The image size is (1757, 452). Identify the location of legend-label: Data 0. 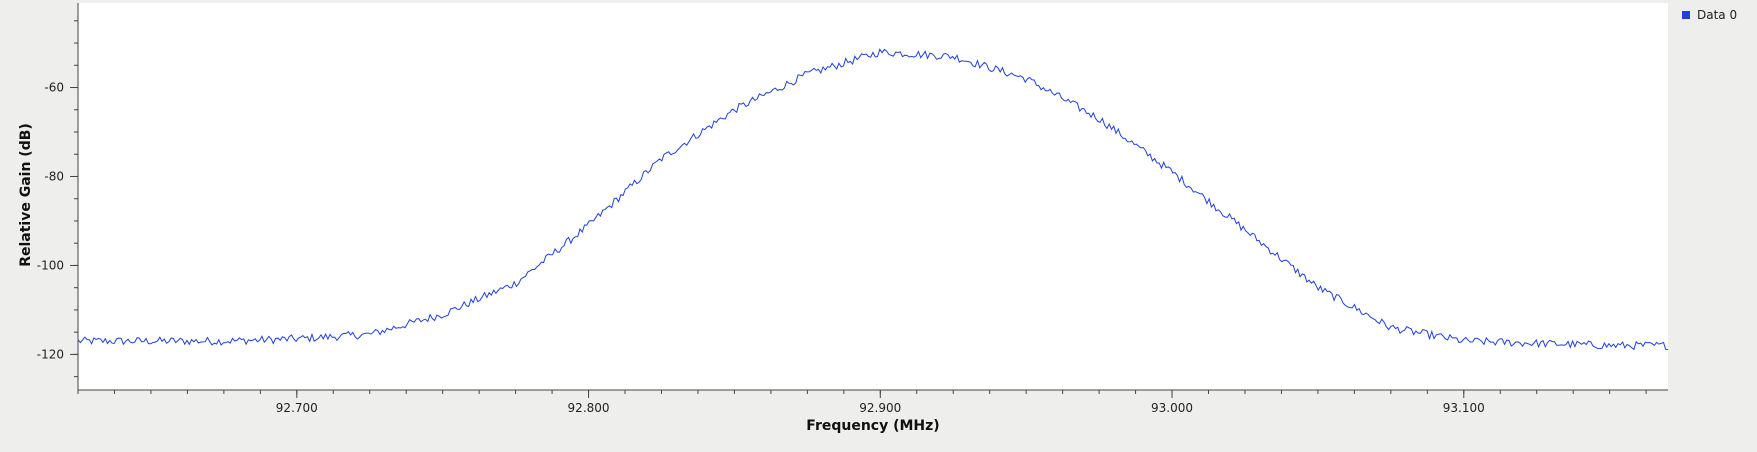
(1717, 15).